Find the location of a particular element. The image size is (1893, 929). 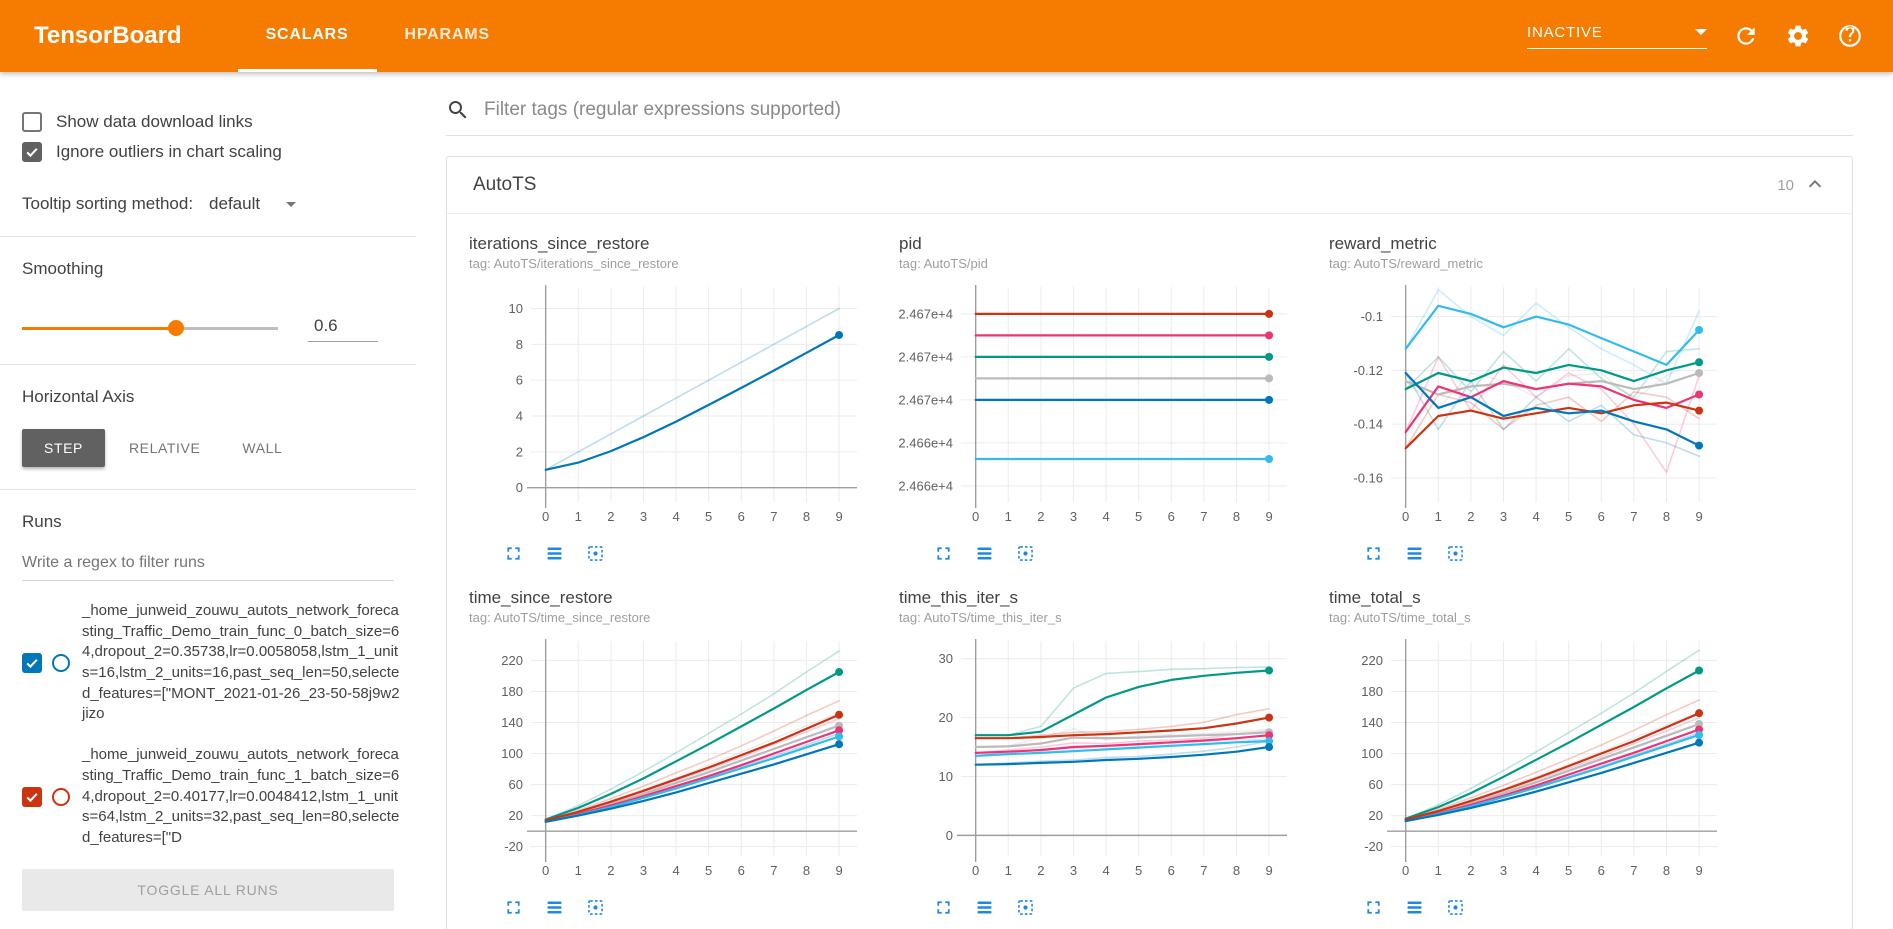

chart-canvas: 0 10 20 30 0 1 2 3 4 5 6 7 8 9 is located at coordinates (1099, 758).